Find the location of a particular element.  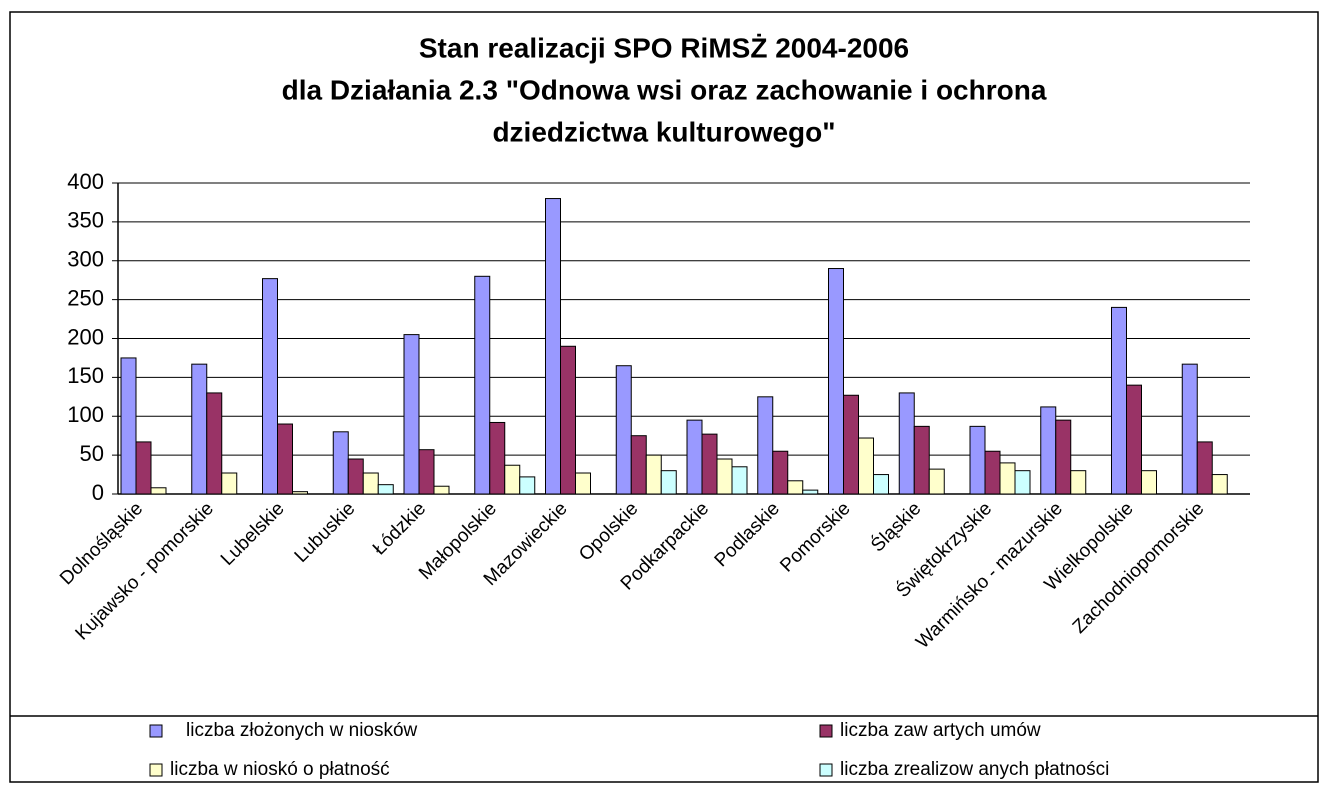

chart-title: dziedzictwa kulturowego" is located at coordinates (663, 131).